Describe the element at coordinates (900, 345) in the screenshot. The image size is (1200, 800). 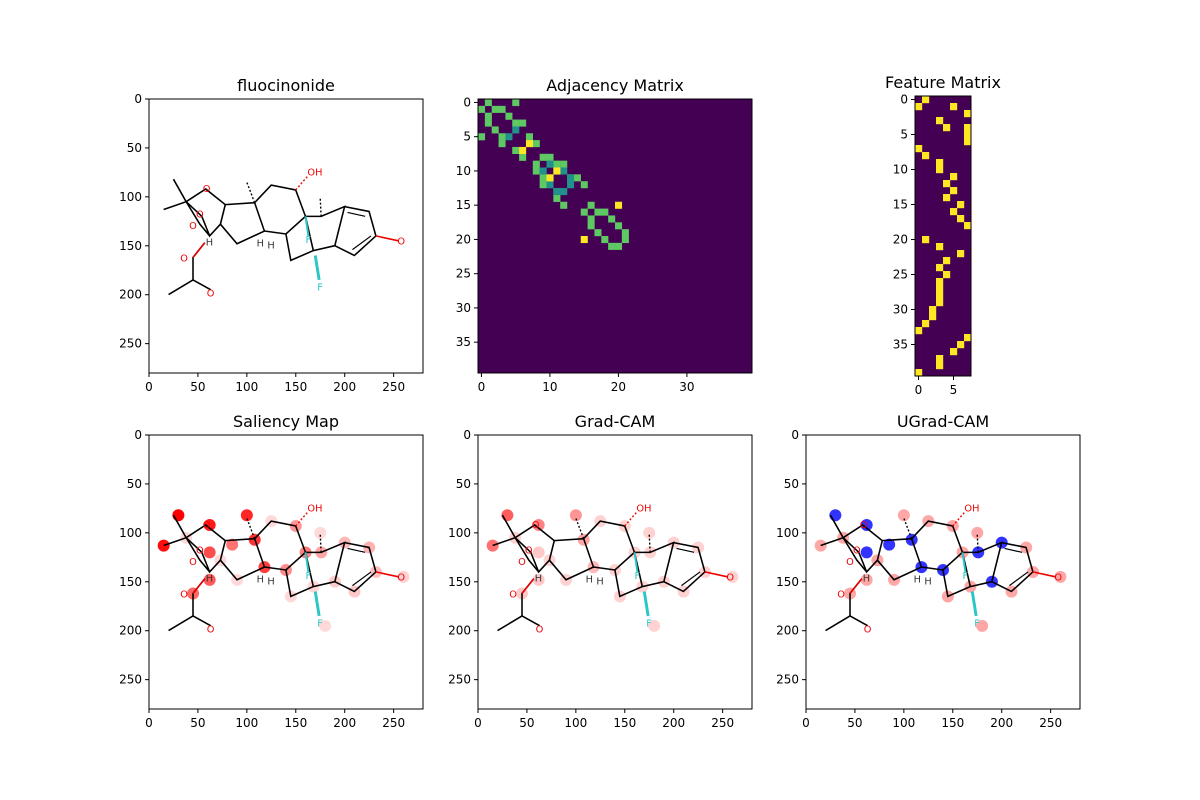
I see `y-tick-label: 35` at that location.